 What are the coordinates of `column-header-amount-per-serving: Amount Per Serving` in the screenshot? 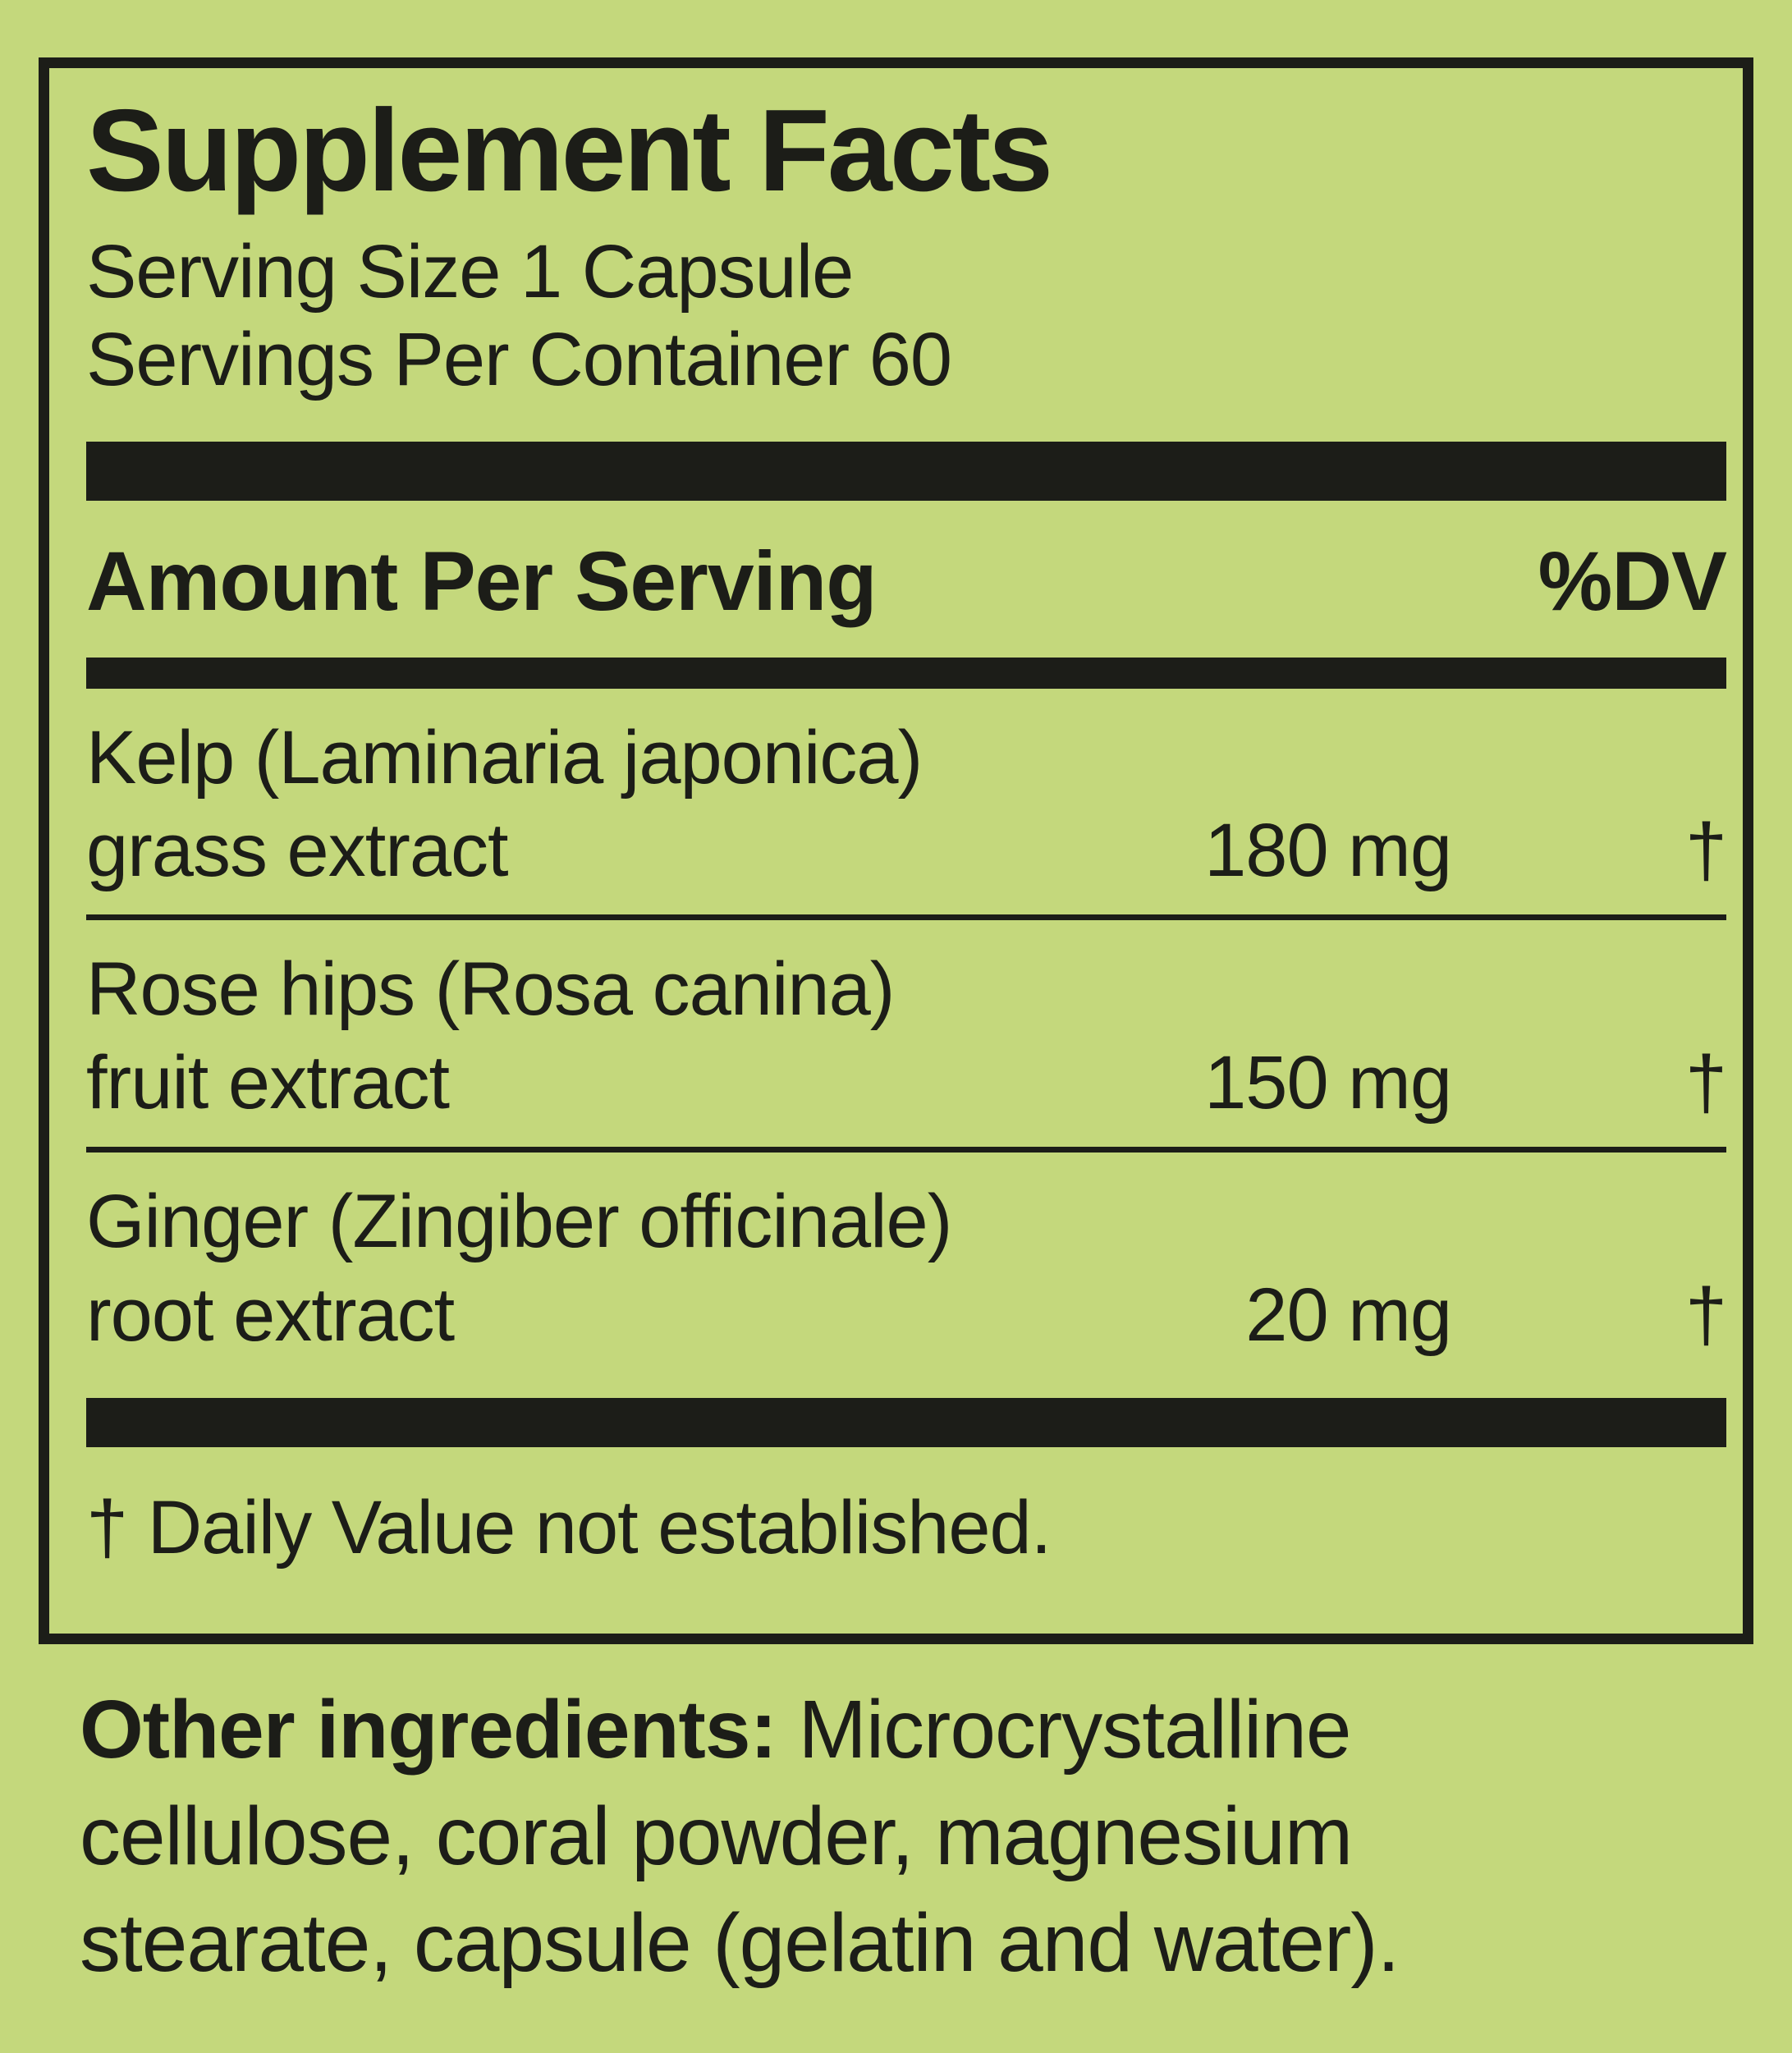 It's located at (482, 581).